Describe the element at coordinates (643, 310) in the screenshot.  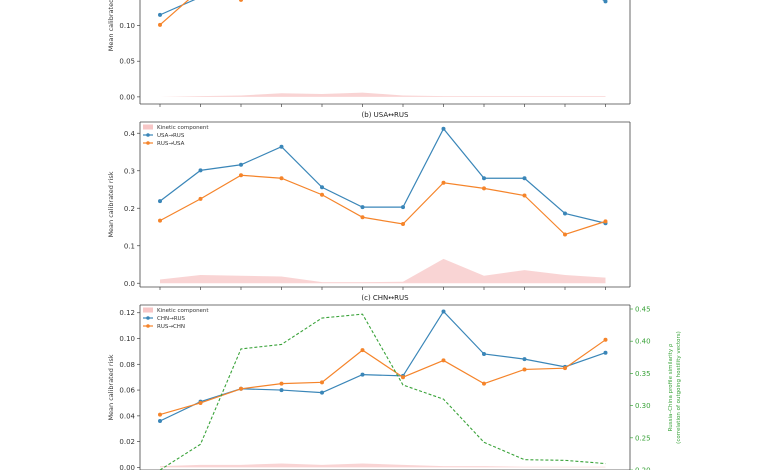
I see `right-y-tick-label: 0.45` at that location.